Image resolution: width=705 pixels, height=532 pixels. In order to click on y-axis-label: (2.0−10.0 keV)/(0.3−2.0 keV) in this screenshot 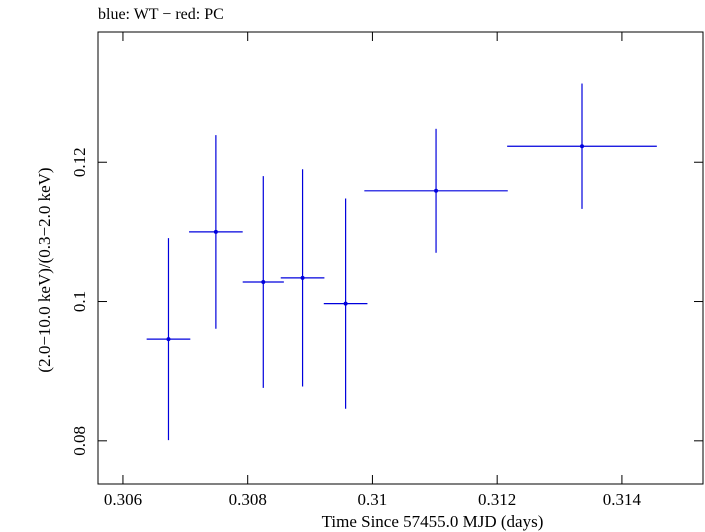, I will do `click(44, 269)`.